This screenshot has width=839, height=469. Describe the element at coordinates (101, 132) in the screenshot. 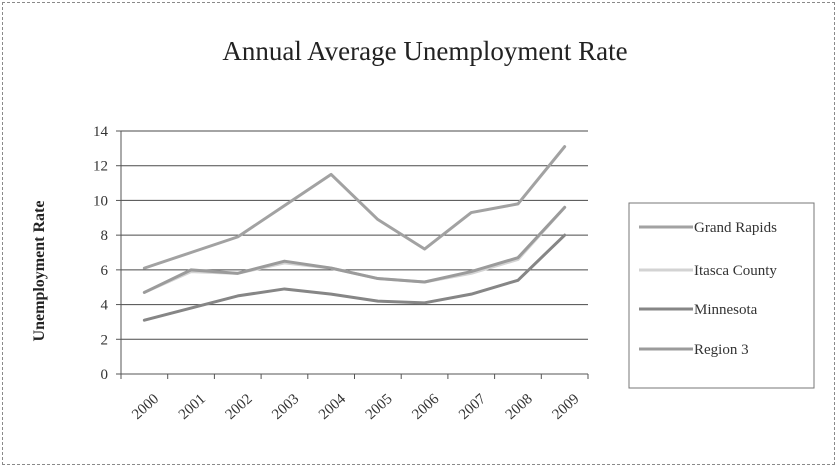

I see `y-tick-label-14: 14` at that location.